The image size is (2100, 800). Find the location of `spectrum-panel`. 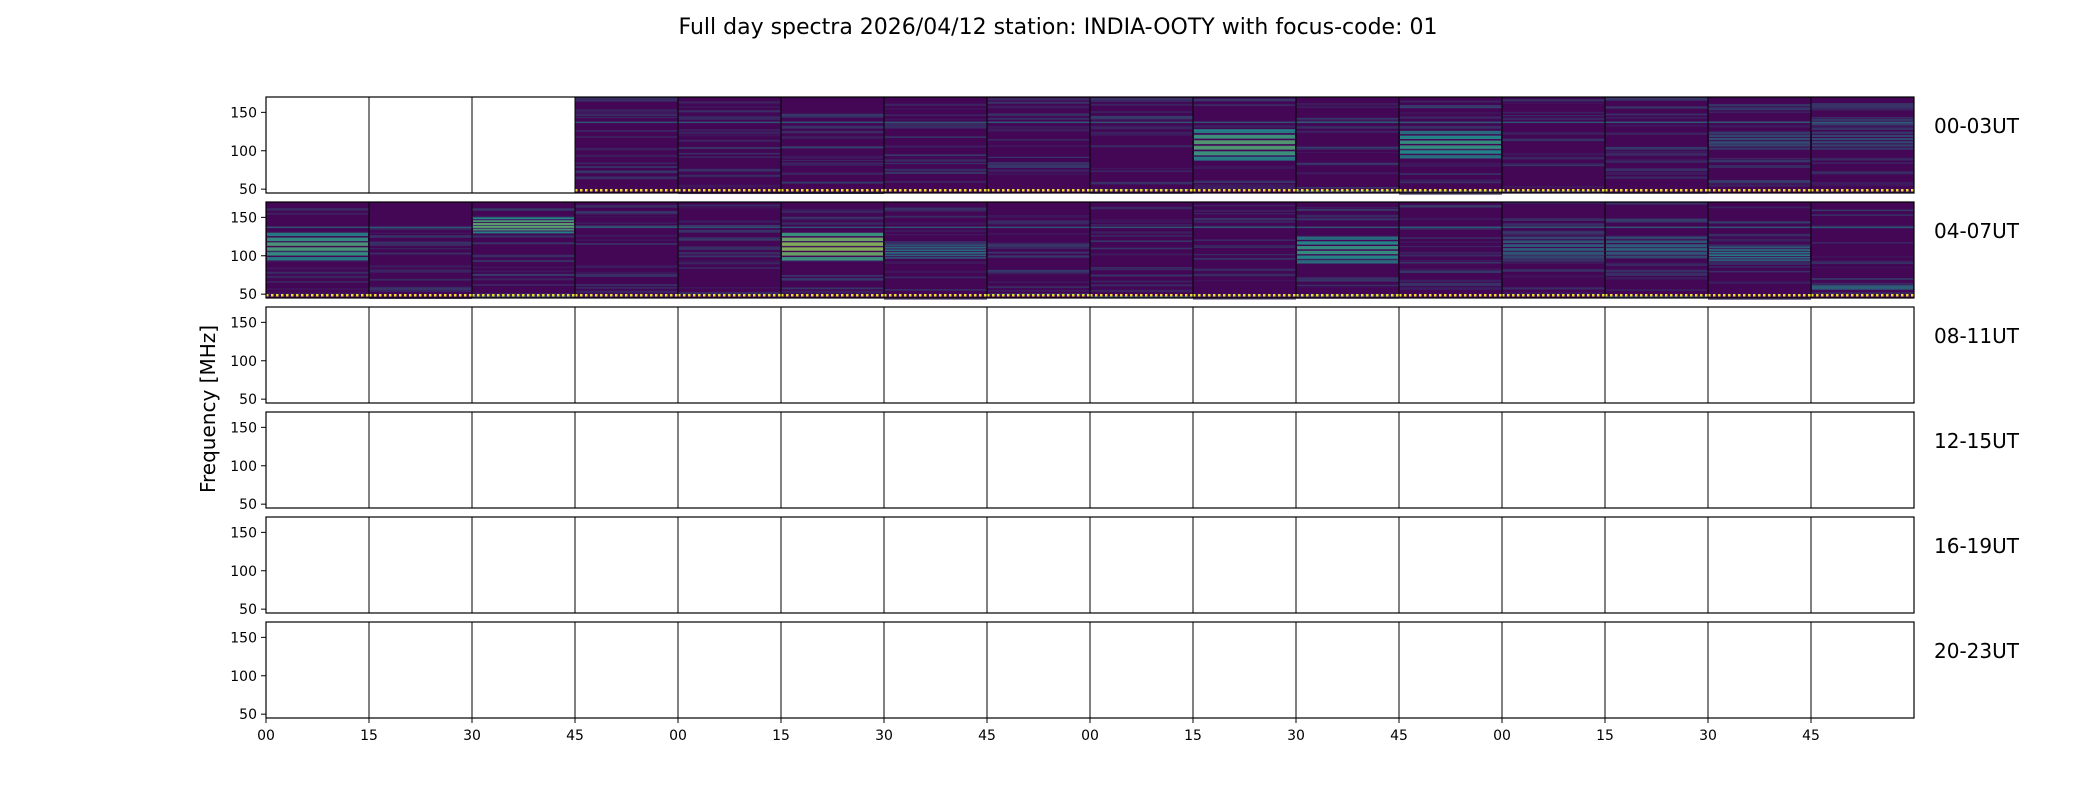

spectrum-panel is located at coordinates (832, 145).